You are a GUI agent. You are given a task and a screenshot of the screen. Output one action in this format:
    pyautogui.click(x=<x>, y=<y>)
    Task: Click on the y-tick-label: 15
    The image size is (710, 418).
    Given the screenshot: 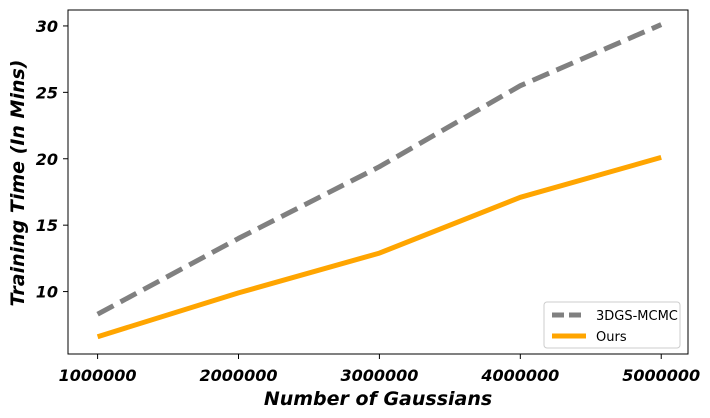 What is the action you would take?
    pyautogui.click(x=47, y=225)
    